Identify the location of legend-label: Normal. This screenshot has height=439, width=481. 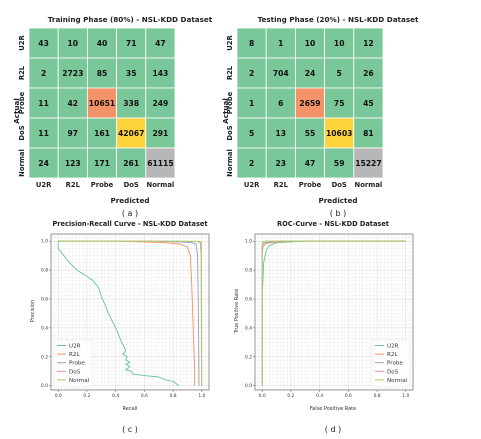
(79, 381).